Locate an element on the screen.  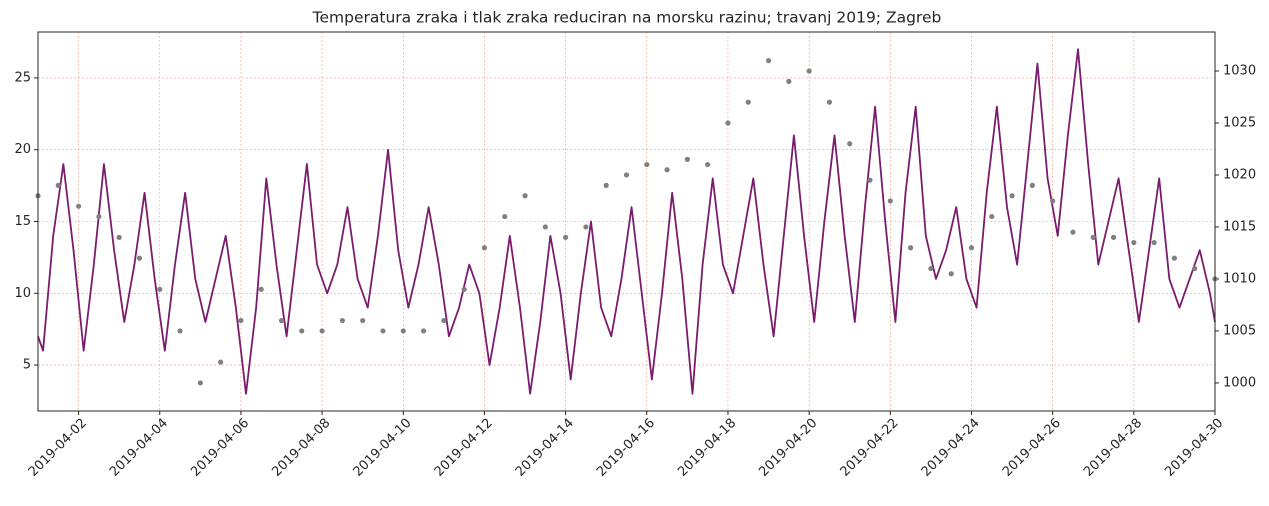
x-tick-label: 2019-04-26 is located at coordinates (1032, 448).